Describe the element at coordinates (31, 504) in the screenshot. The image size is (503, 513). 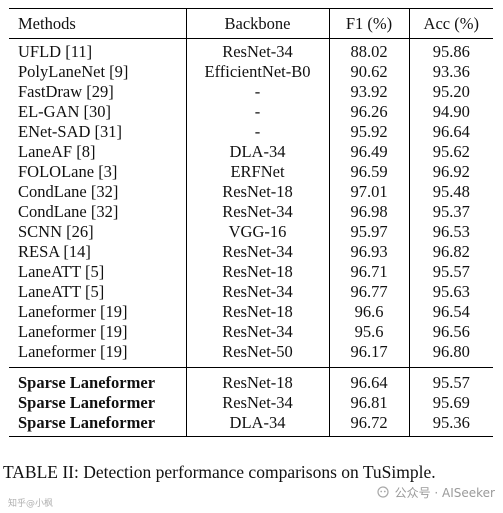
I see `watermark-left: 知乎@小枫` at that location.